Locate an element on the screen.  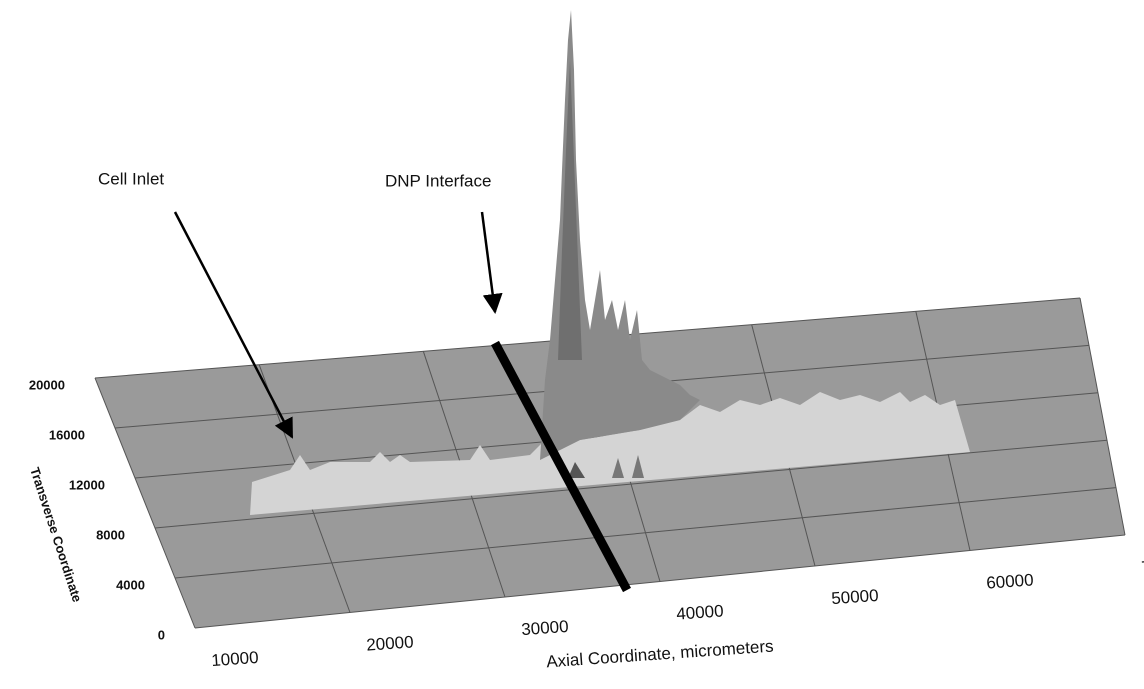
dnp-interface-line is located at coordinates (561, 466).